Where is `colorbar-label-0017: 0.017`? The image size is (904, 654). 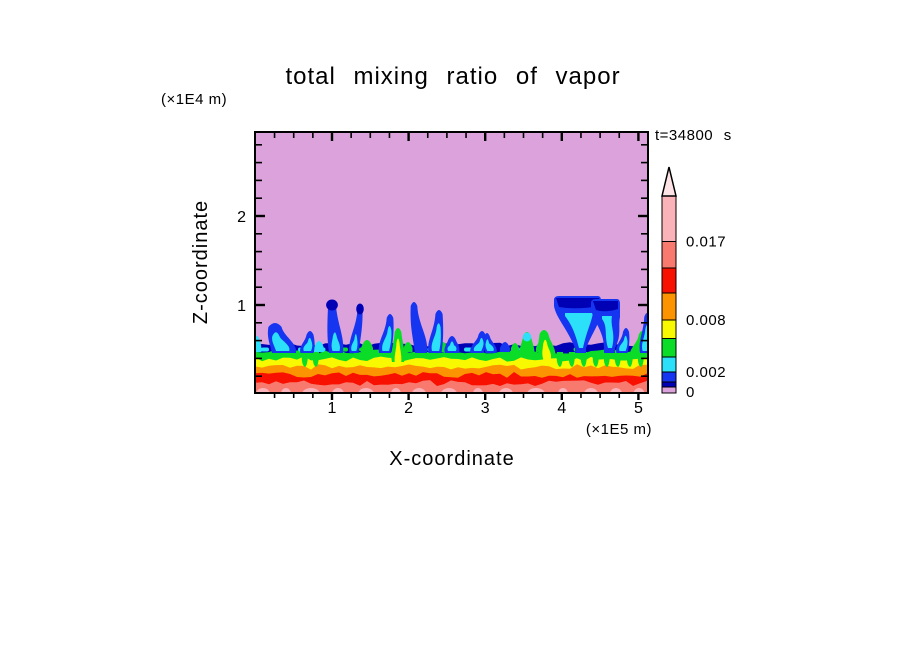 colorbar-label-0017: 0.017 is located at coordinates (706, 242).